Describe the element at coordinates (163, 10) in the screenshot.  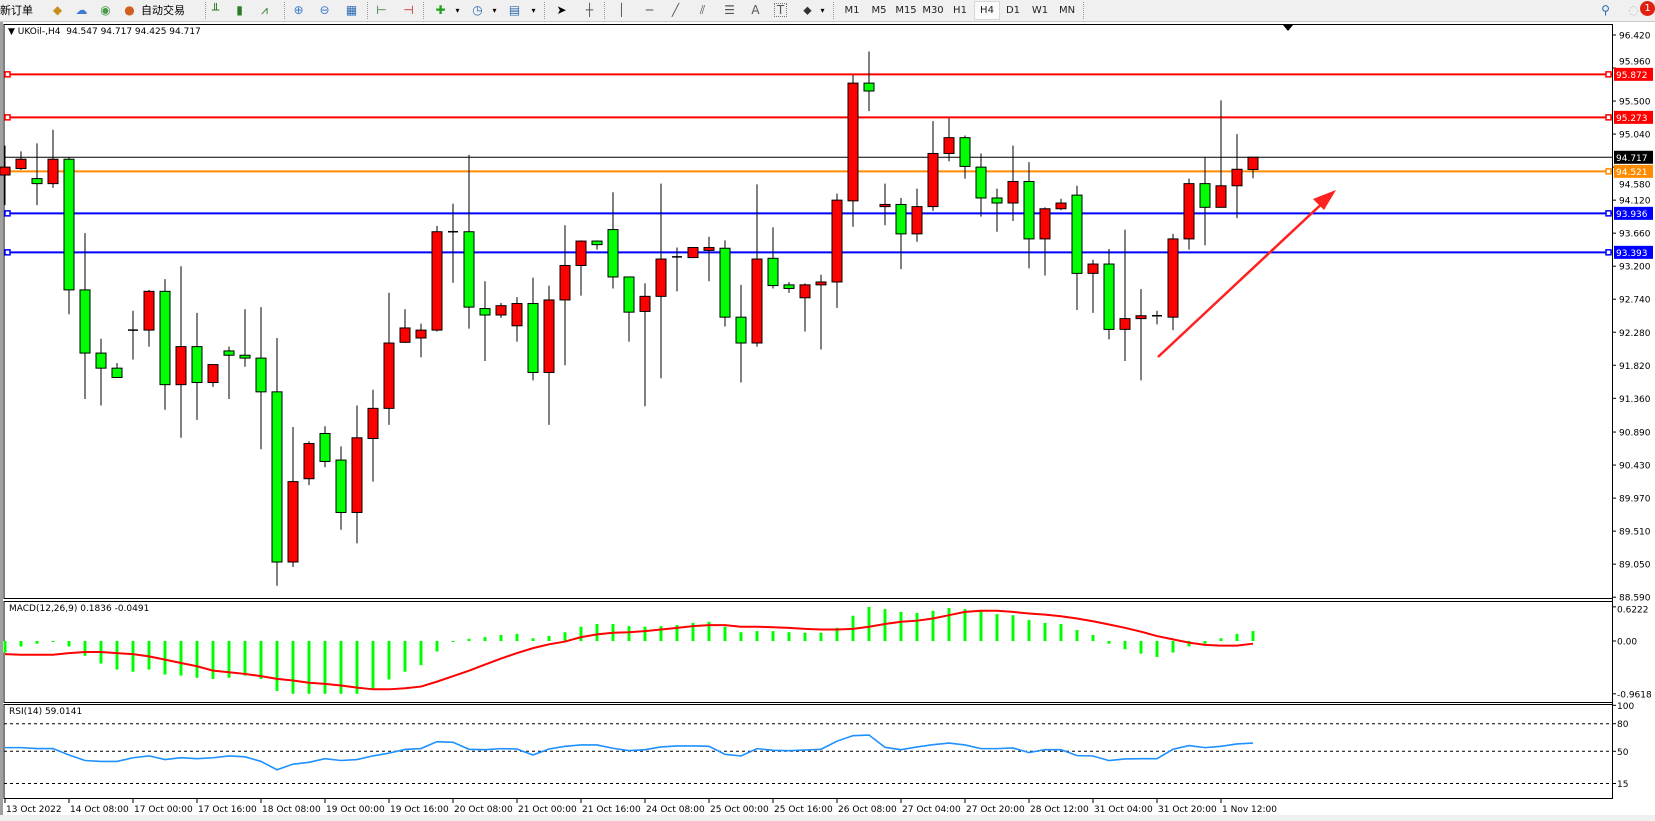
I see `auto-trading-button: 自动交易` at that location.